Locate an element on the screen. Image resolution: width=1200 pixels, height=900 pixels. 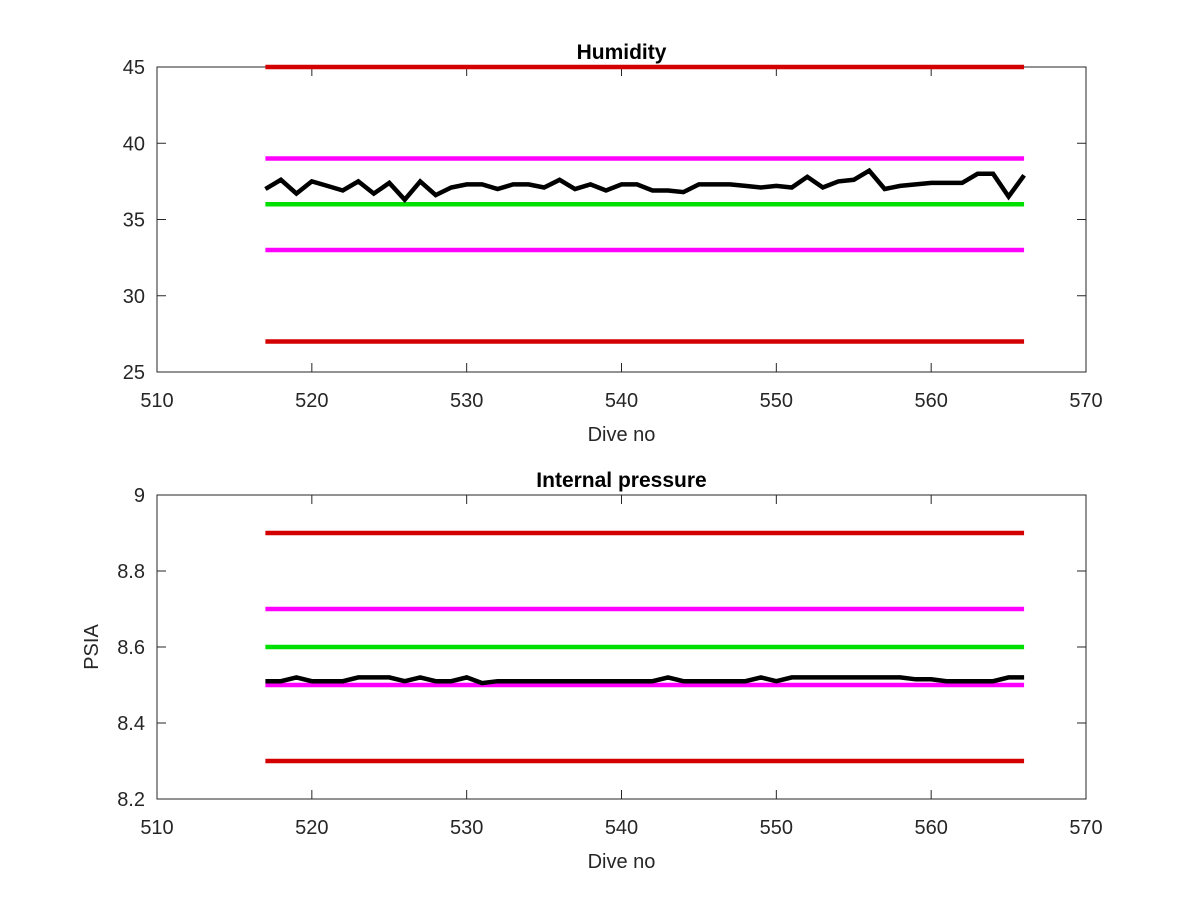
humidity-y-tick-label: 35 is located at coordinates (134, 221).